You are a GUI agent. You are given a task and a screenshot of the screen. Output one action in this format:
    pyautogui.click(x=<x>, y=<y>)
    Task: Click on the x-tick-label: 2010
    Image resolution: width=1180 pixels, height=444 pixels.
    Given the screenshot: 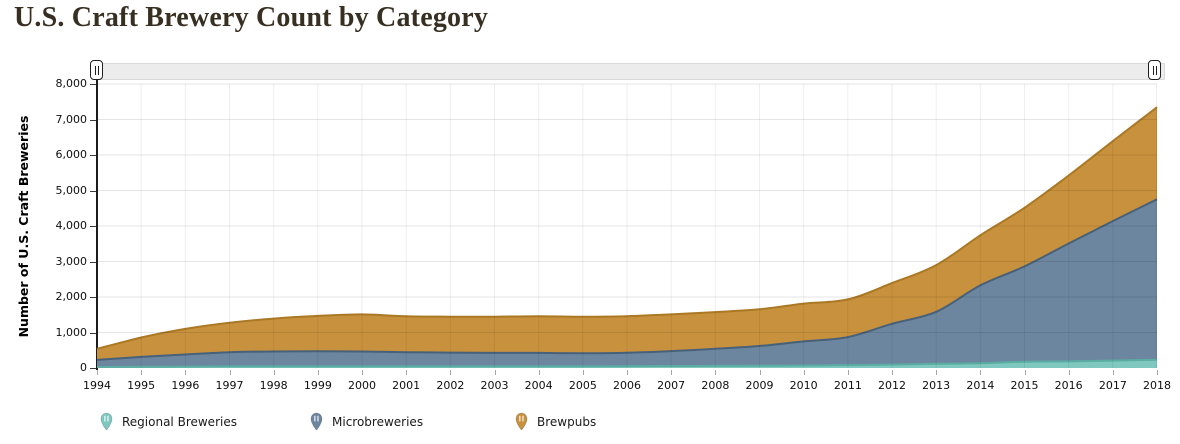 What is the action you would take?
    pyautogui.click(x=803, y=385)
    